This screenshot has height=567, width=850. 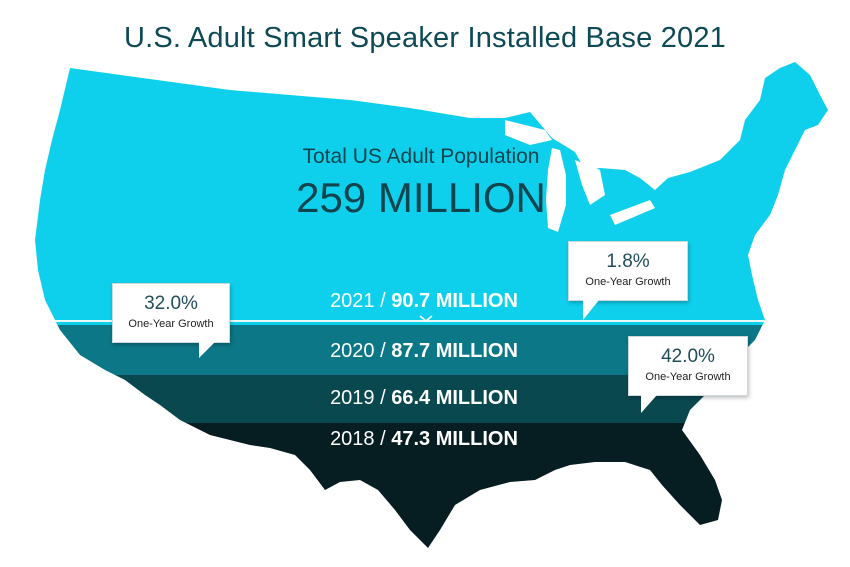 I want to click on population-label: Total US Adult Population, so click(x=421, y=156).